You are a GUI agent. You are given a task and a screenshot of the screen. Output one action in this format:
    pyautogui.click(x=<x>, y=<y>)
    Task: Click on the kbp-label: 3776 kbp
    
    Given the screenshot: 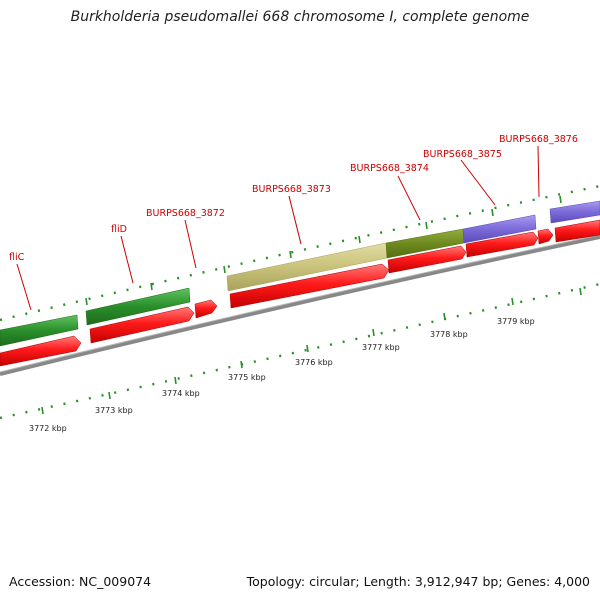 What is the action you would take?
    pyautogui.click(x=314, y=362)
    